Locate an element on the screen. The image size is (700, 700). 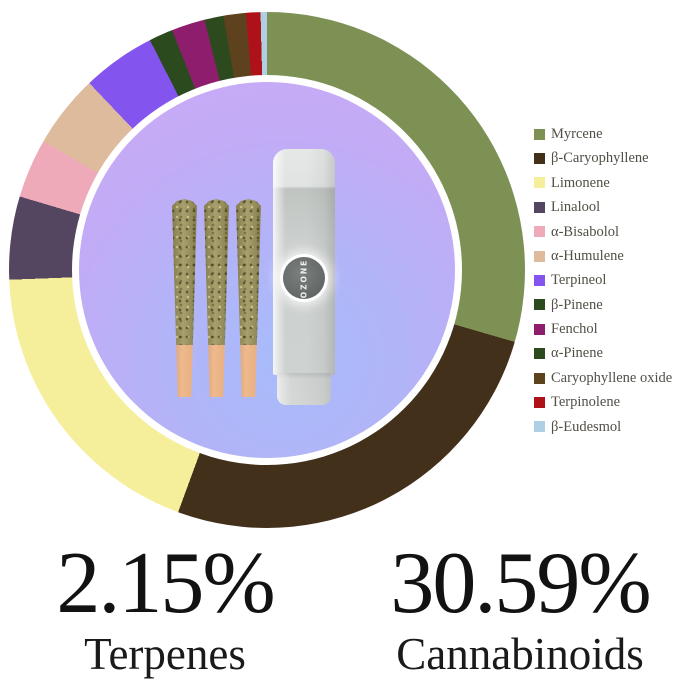
legend-label: β-Eudesmol is located at coordinates (586, 426).